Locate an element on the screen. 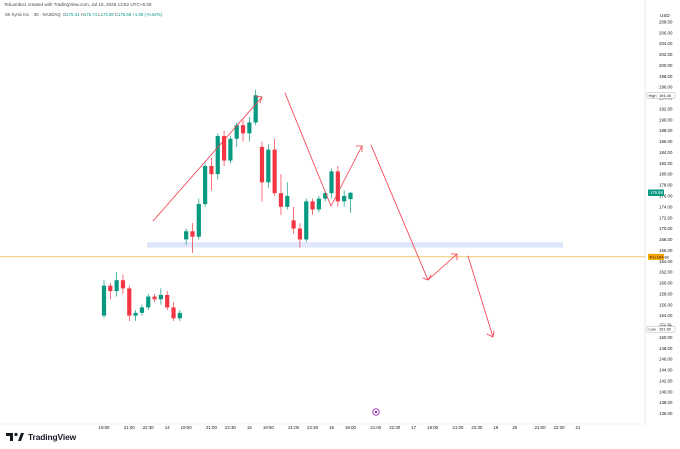  x-tick-label: 22:30 is located at coordinates (395, 427).